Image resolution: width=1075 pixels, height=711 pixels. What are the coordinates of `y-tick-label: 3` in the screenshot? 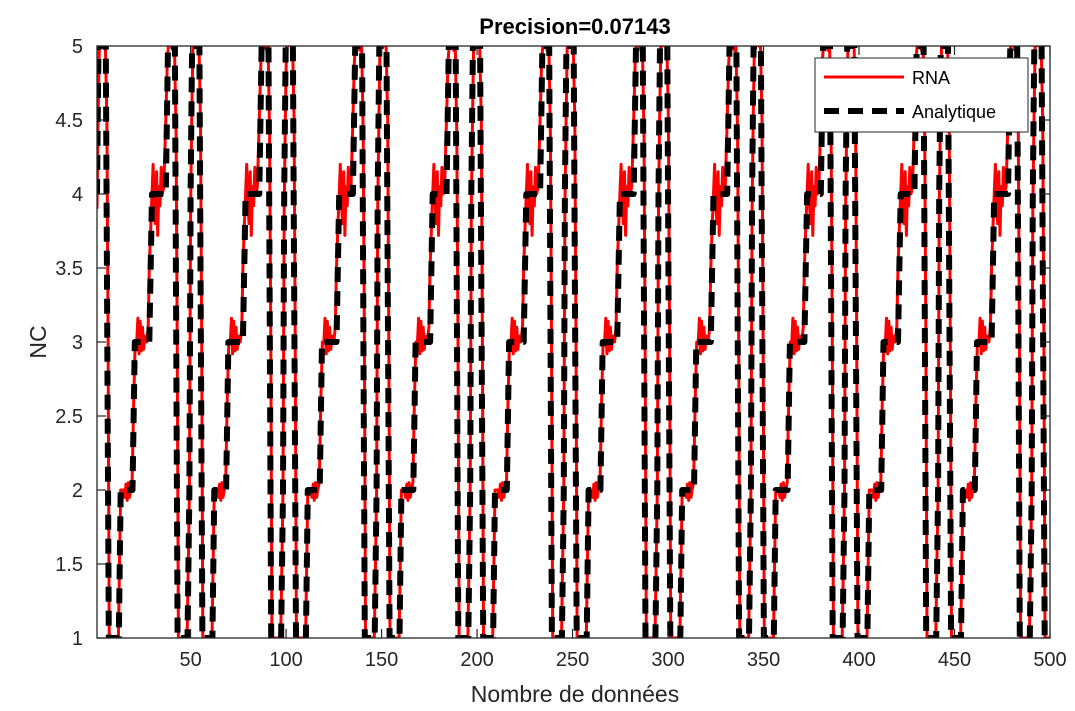 It's located at (77, 343).